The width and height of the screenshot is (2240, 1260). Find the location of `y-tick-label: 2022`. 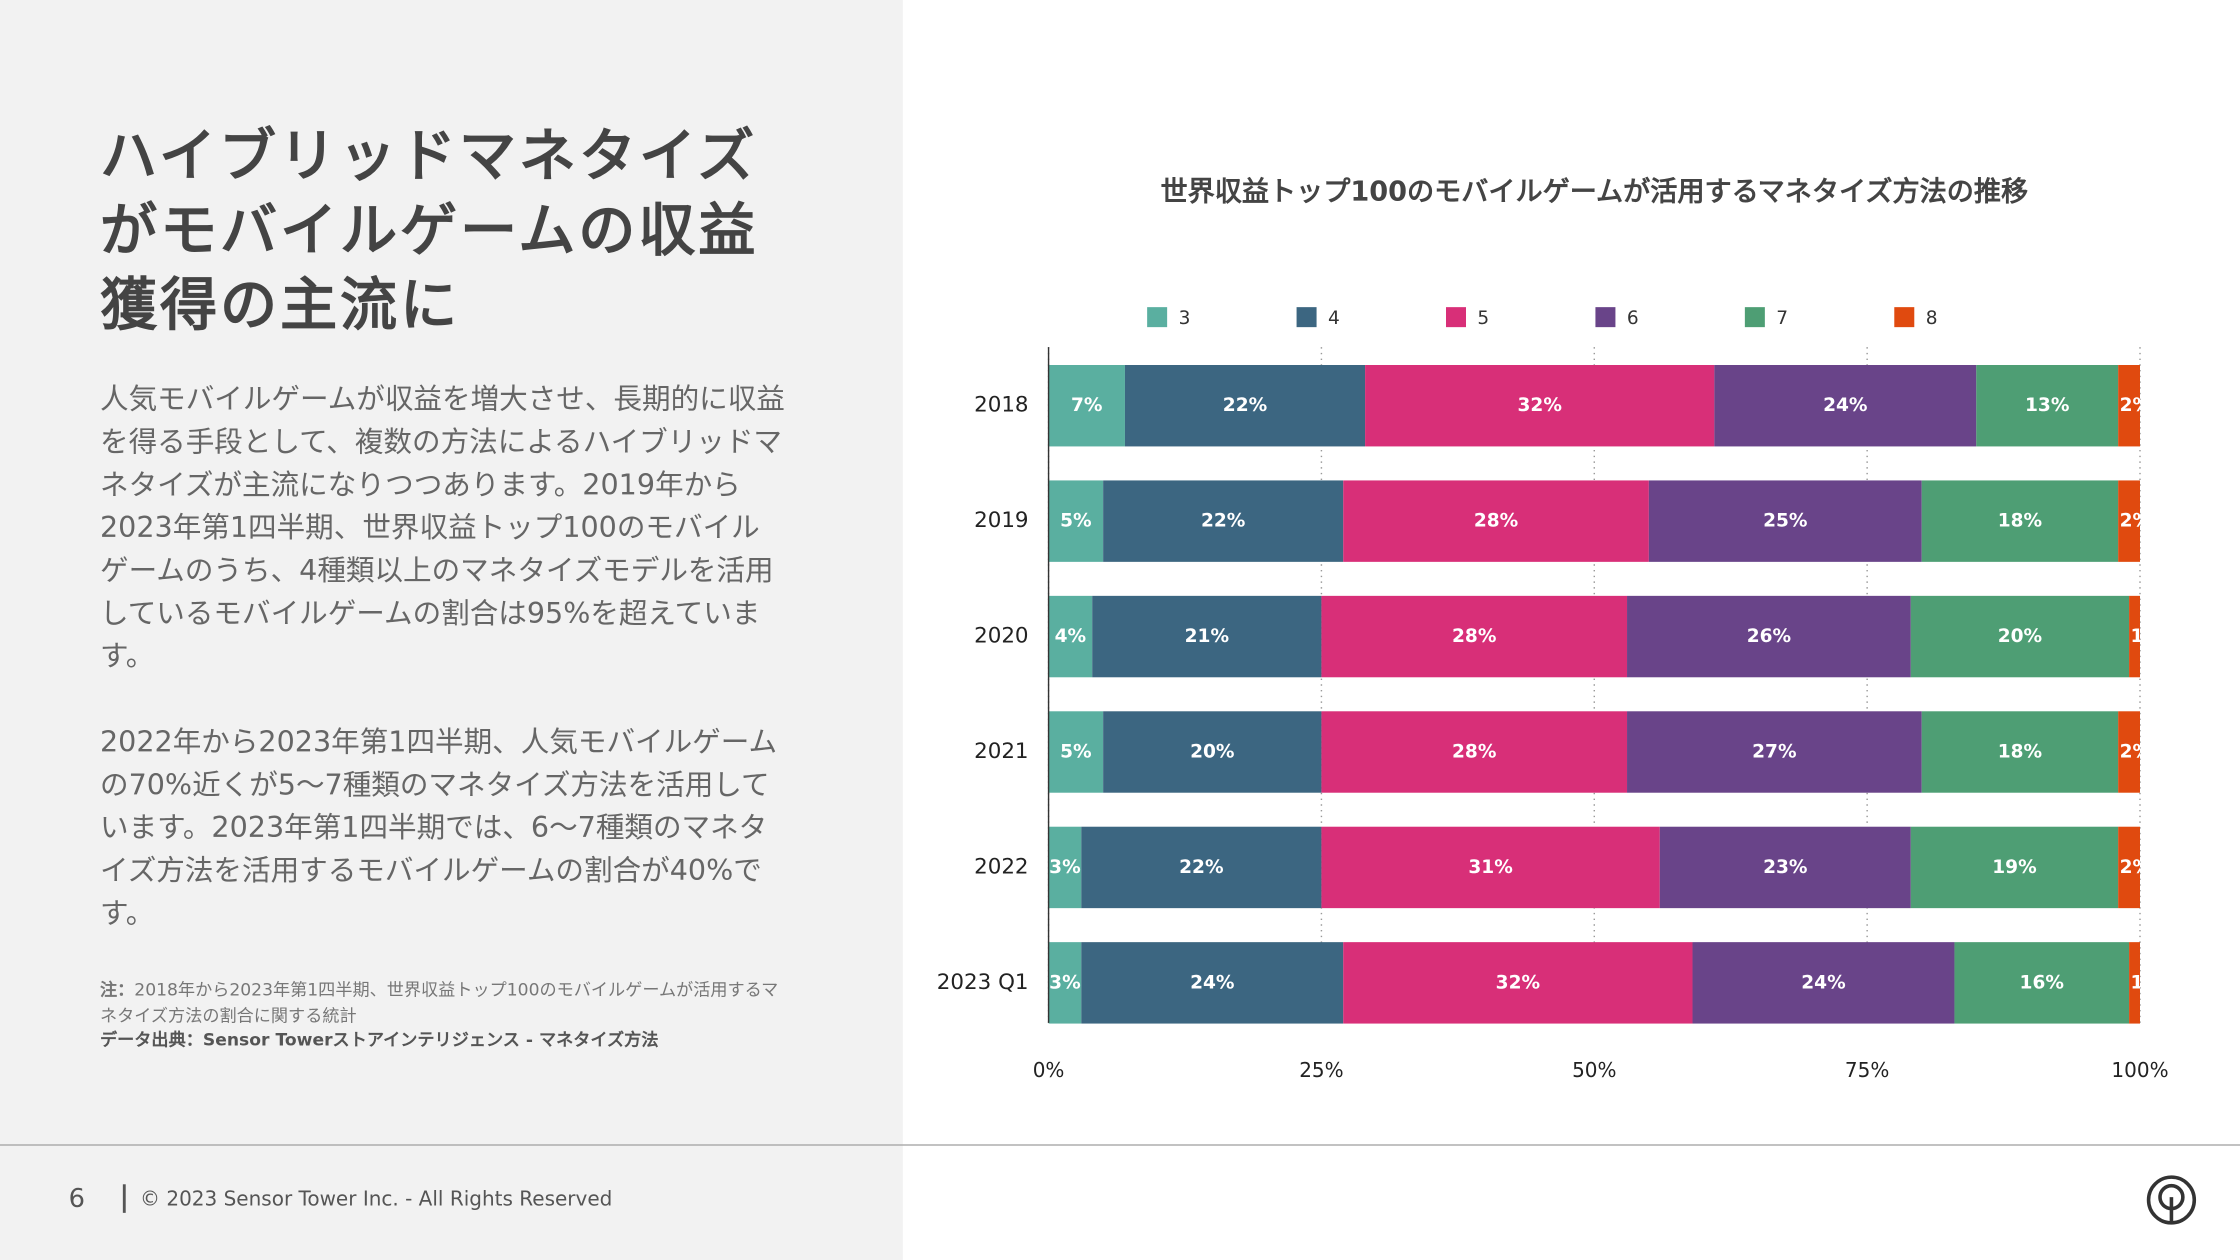

y-tick-label: 2022 is located at coordinates (1001, 866).